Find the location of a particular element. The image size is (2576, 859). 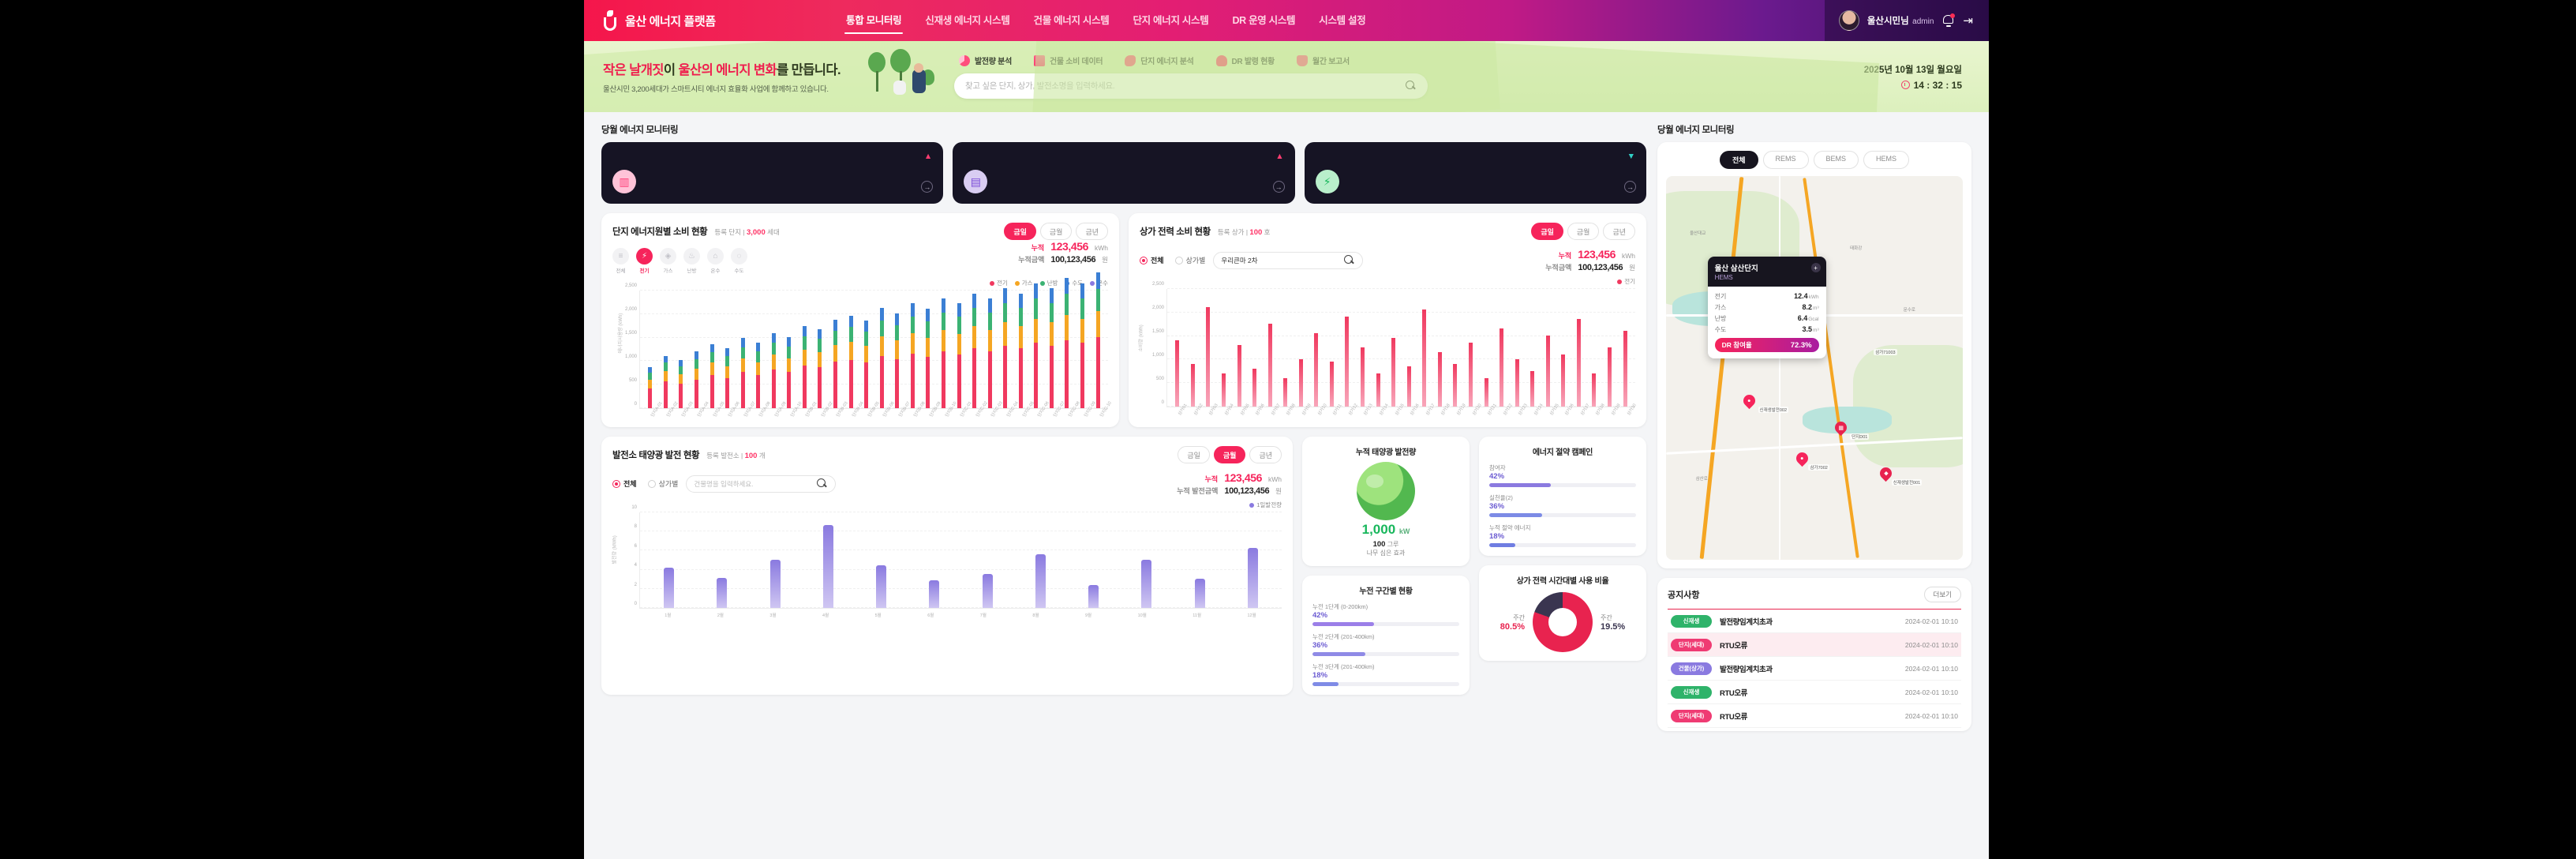

map-tab-BEMS: BEMS is located at coordinates (1836, 160).